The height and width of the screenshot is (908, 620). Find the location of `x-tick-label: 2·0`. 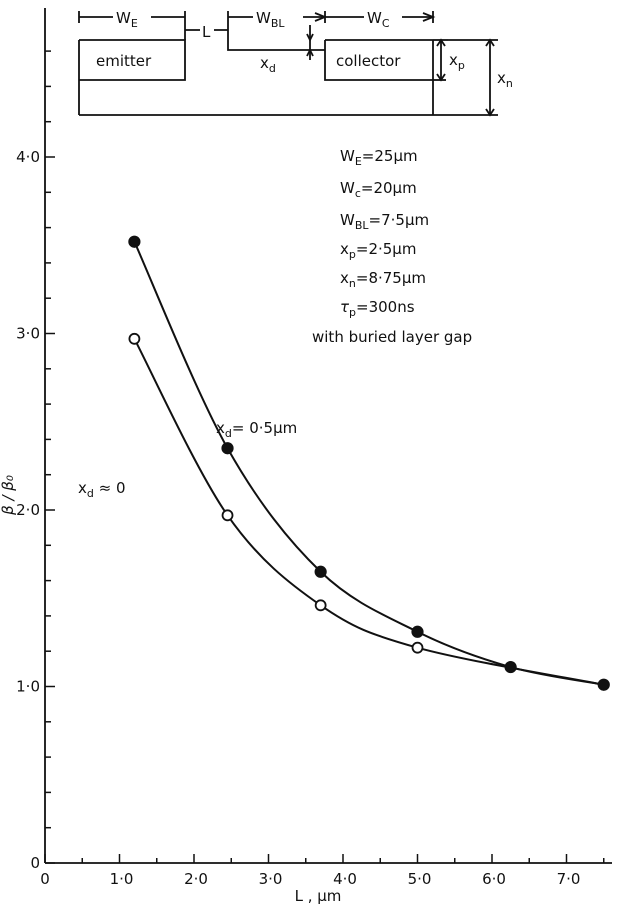

x-tick-label: 2·0 is located at coordinates (196, 879).